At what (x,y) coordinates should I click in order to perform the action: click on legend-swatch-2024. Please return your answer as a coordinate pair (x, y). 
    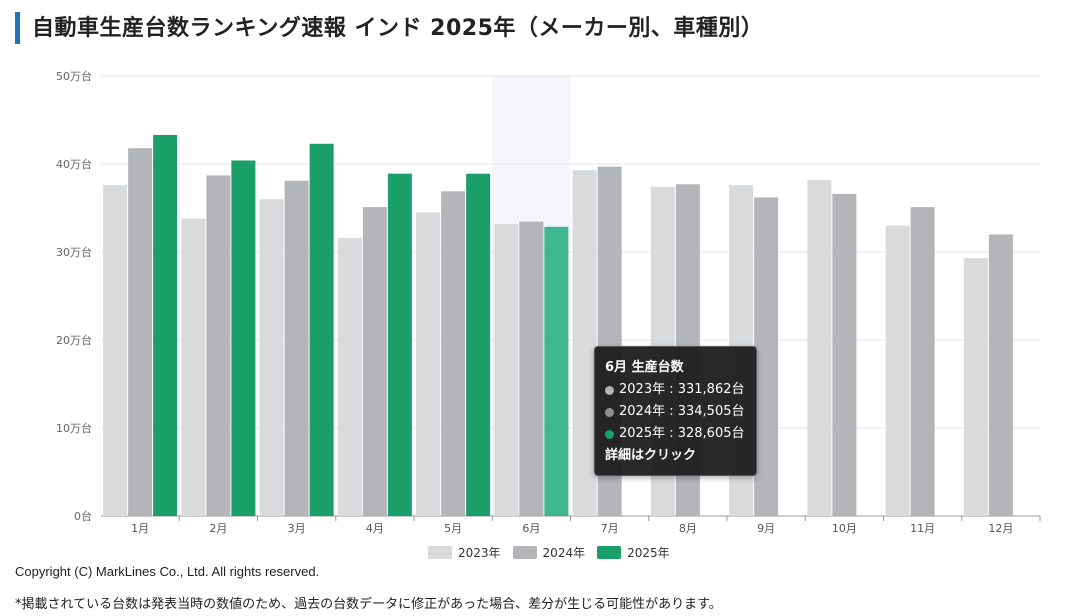
    Looking at the image, I should click on (524, 552).